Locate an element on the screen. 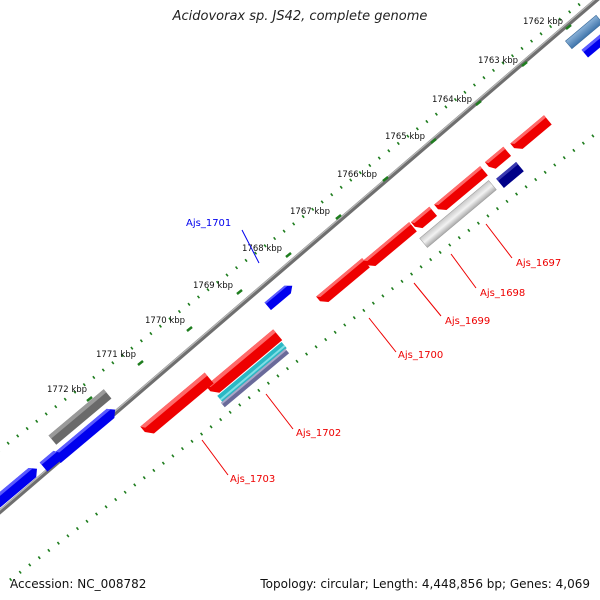  scale-label-1767: 1767 kbp is located at coordinates (310, 212).